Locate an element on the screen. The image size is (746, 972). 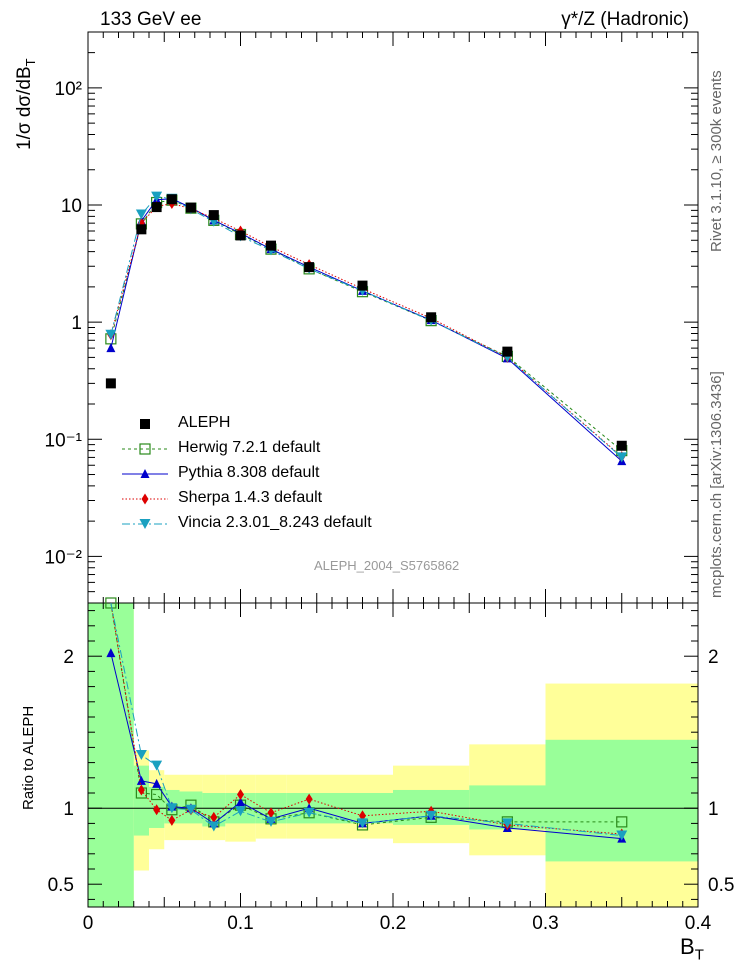
x-axis-label-sub: T is located at coordinates (699, 955).